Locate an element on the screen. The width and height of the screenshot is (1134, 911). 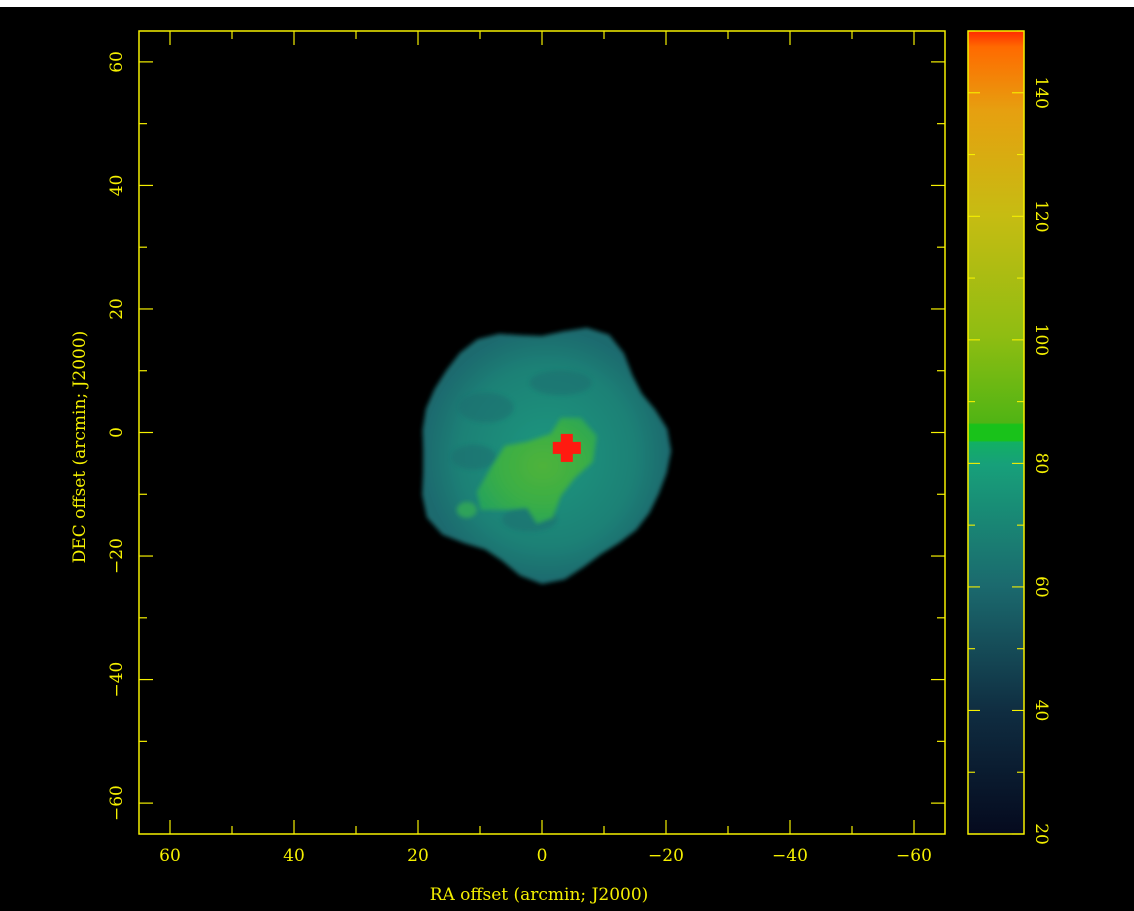
y-tick-label: −20 is located at coordinates (117, 556).